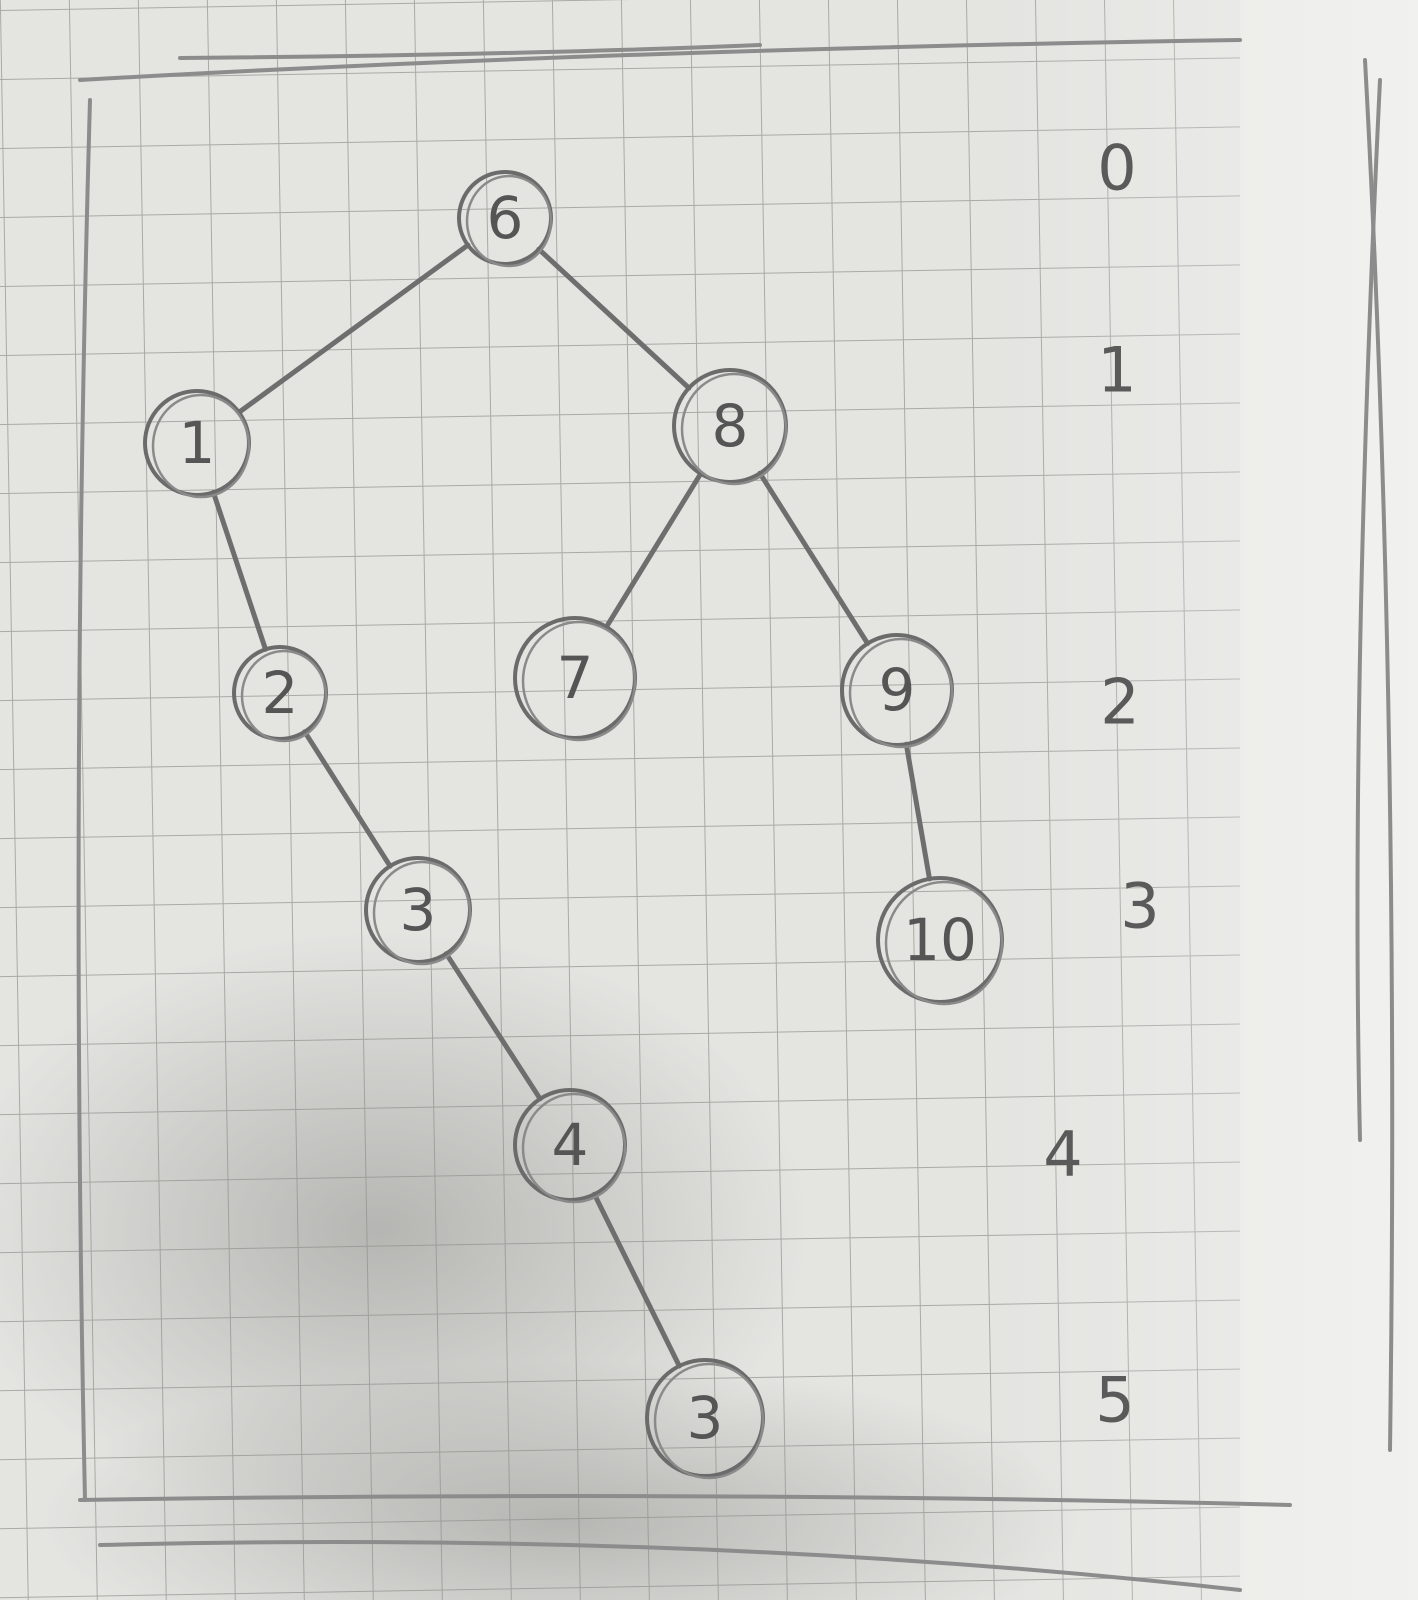  What do you see at coordinates (653, 550) in the screenshot?
I see `edge-n8-n7` at bounding box center [653, 550].